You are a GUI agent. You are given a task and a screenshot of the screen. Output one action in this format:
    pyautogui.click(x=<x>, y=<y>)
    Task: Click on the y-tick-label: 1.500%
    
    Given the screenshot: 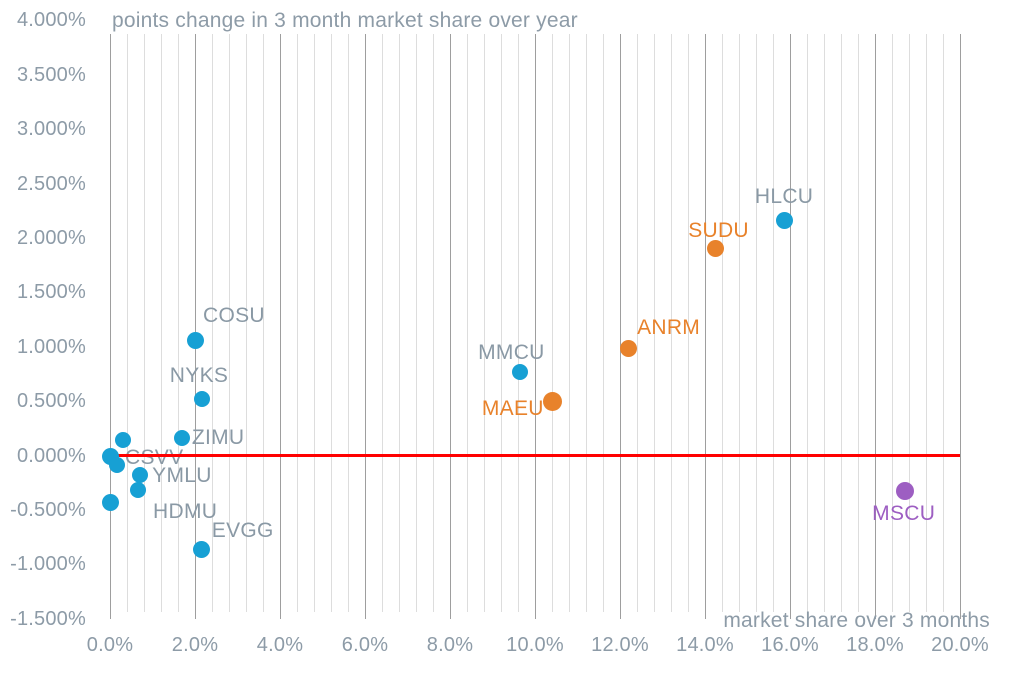 What is the action you would take?
    pyautogui.click(x=51, y=292)
    